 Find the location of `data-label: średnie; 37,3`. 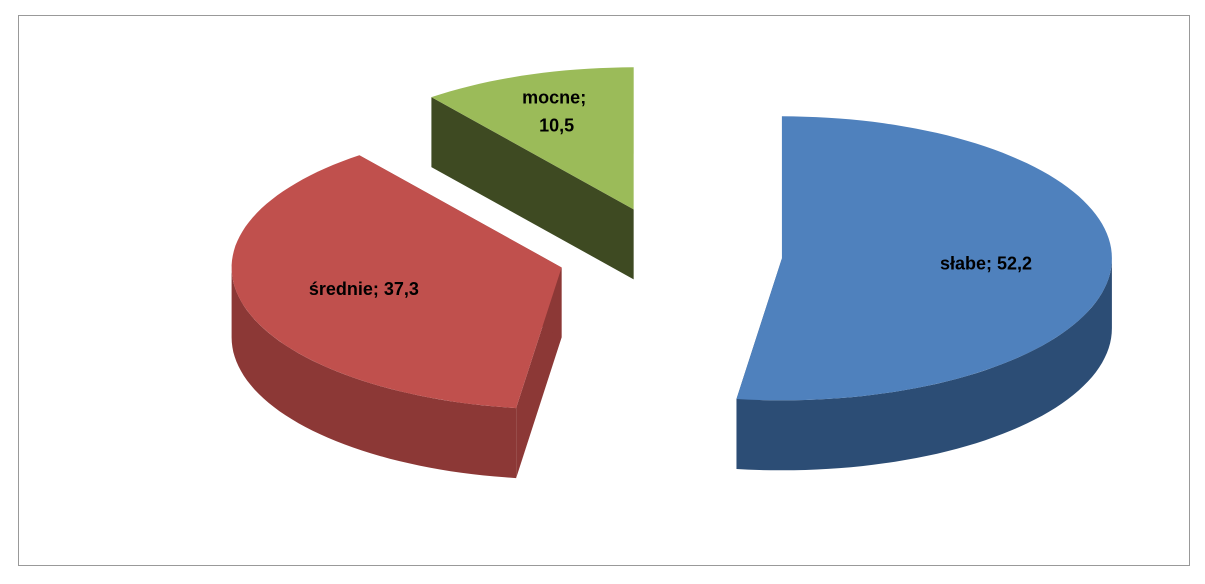

data-label: średnie; 37,3 is located at coordinates (364, 289).